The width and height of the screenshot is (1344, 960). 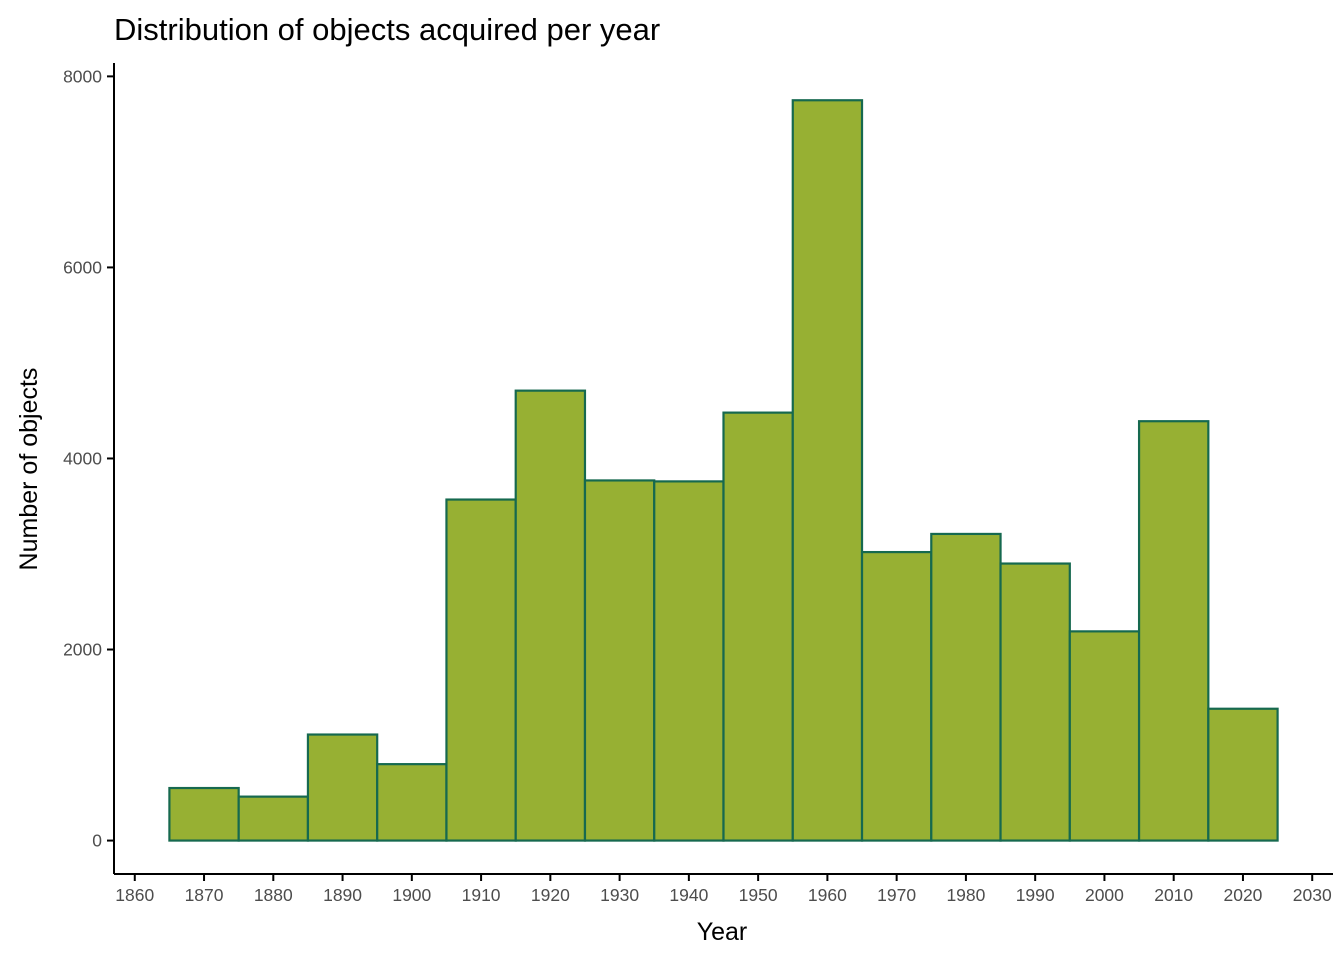 What do you see at coordinates (758, 895) in the screenshot?
I see `x-tick-label: 1950` at bounding box center [758, 895].